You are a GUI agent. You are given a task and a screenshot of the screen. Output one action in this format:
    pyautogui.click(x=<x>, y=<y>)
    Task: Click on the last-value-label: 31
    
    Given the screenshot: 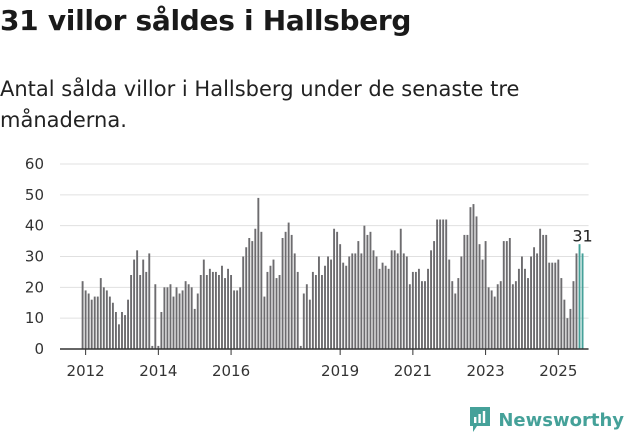 What is the action you would take?
    pyautogui.click(x=582, y=235)
    